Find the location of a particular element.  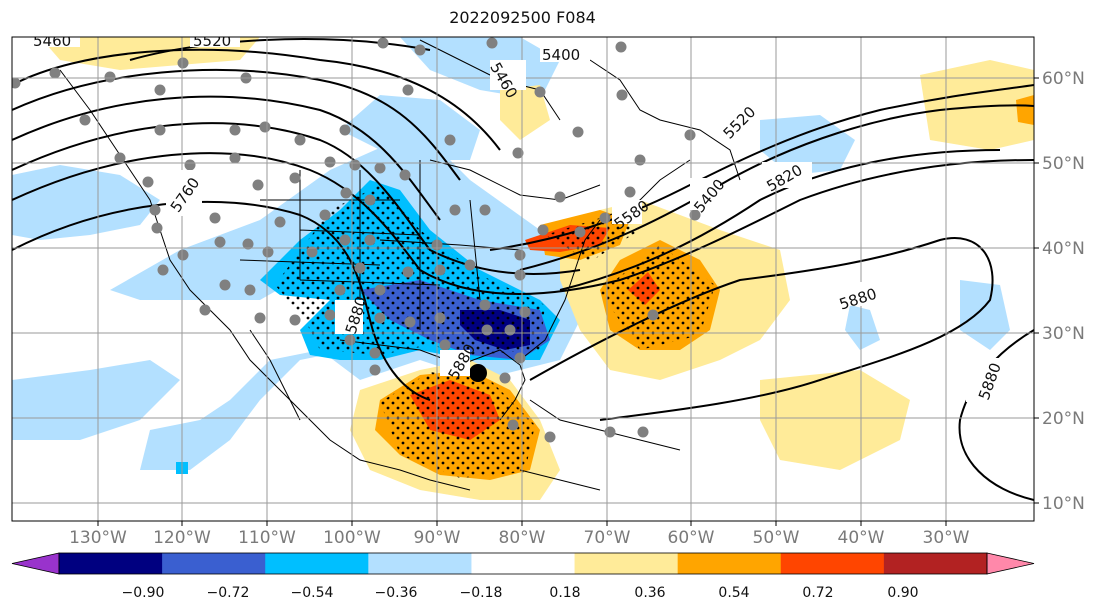

shade-lightblue-mid is located at coordinates (862, 327).